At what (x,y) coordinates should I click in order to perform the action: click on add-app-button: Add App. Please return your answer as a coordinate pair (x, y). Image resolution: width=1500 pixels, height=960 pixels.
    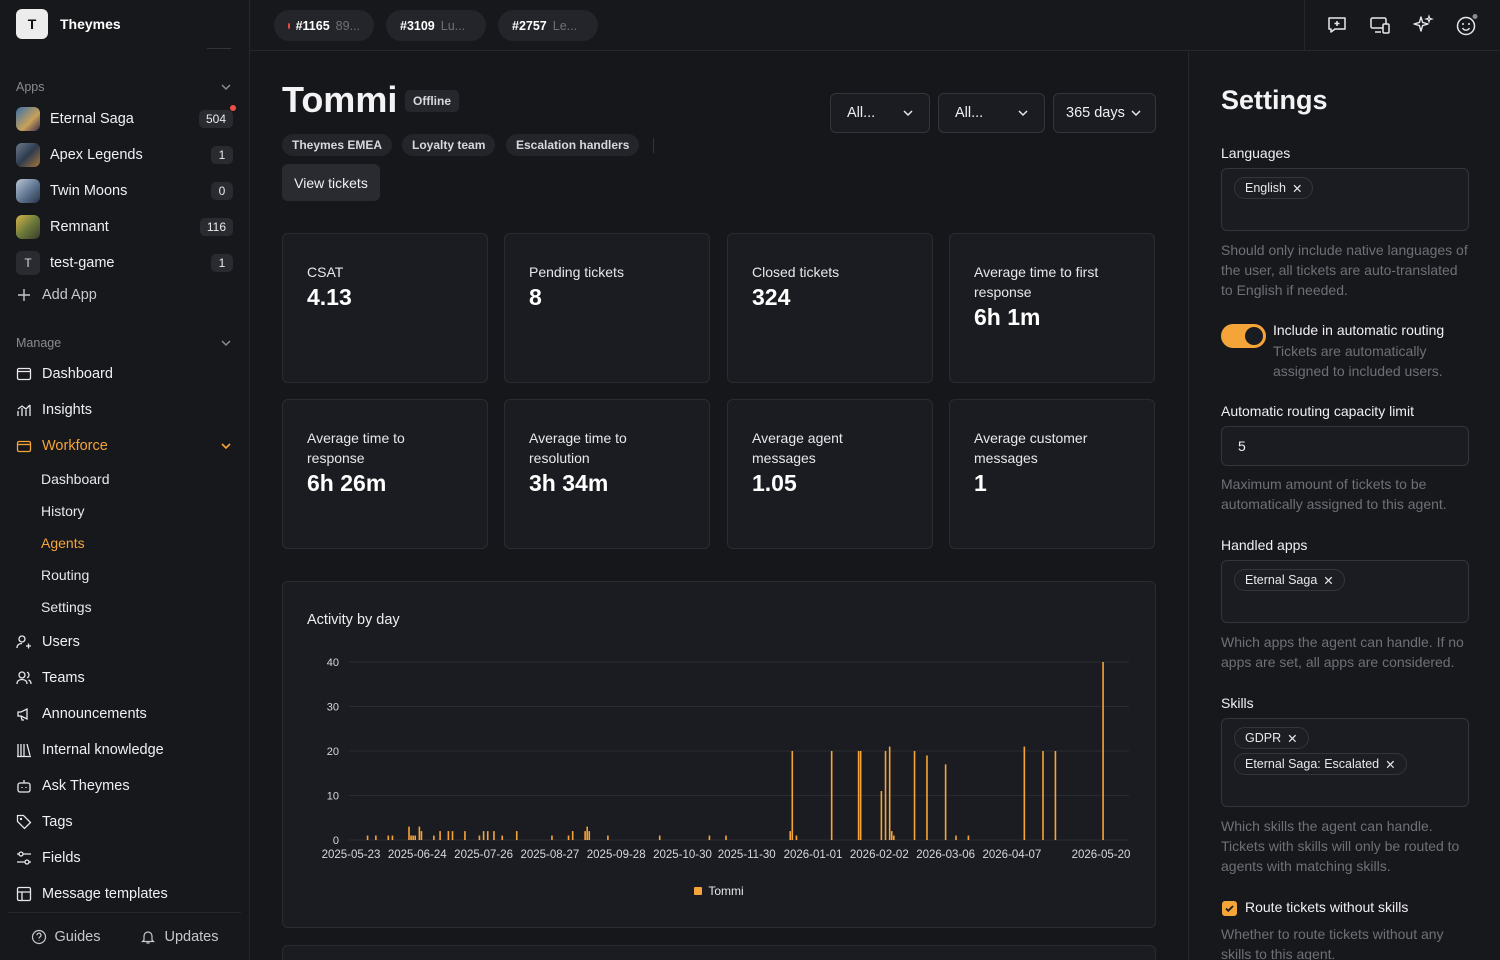
    Looking at the image, I should click on (124, 295).